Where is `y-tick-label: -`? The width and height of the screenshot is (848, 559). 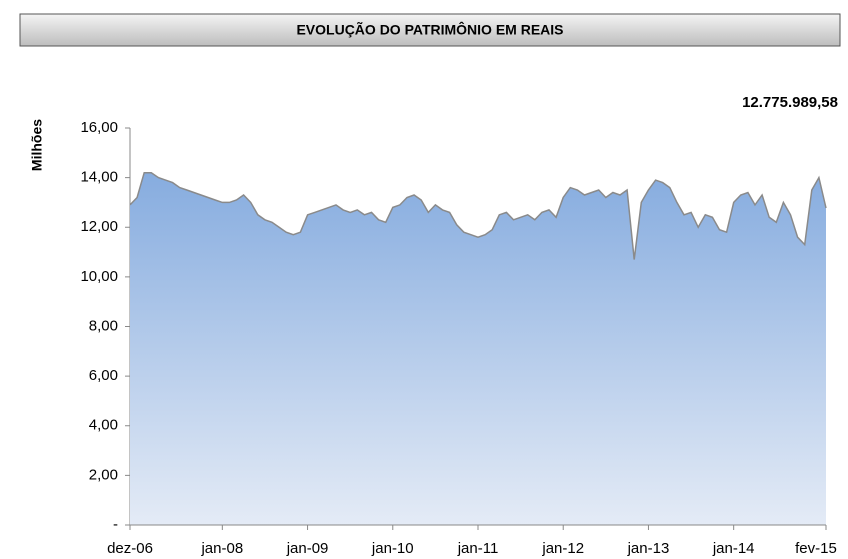
y-tick-label: - is located at coordinates (115, 524).